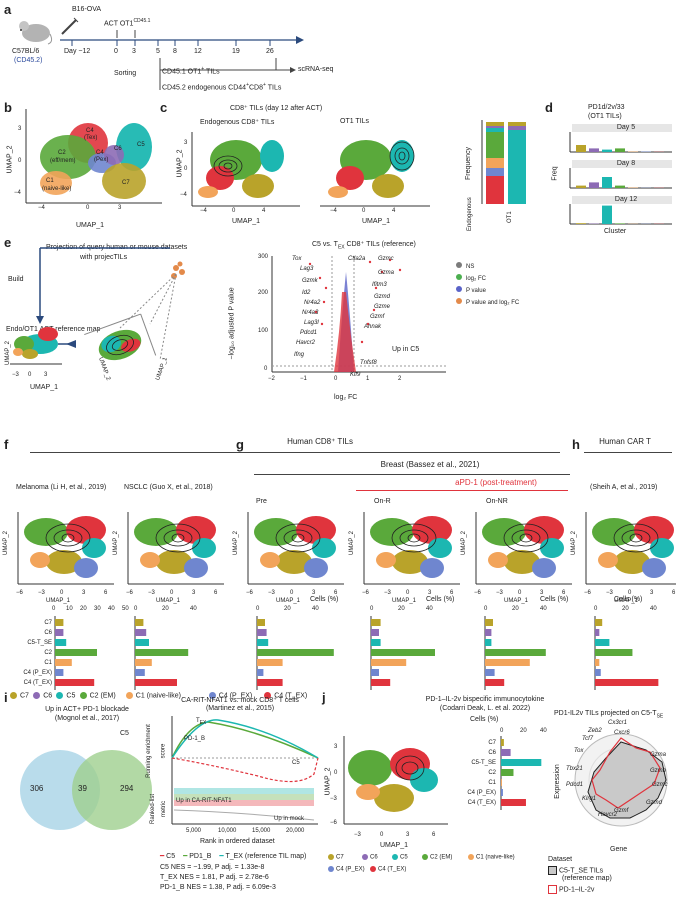  What do you see at coordinates (285, 695) in the screenshot?
I see `legend-item: C4 (T_EX)` at bounding box center [285, 695].